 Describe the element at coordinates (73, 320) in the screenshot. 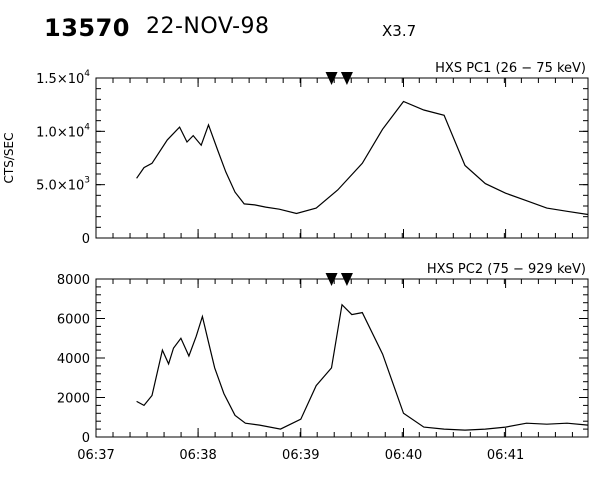

I see `y-tick-label: 6000` at that location.